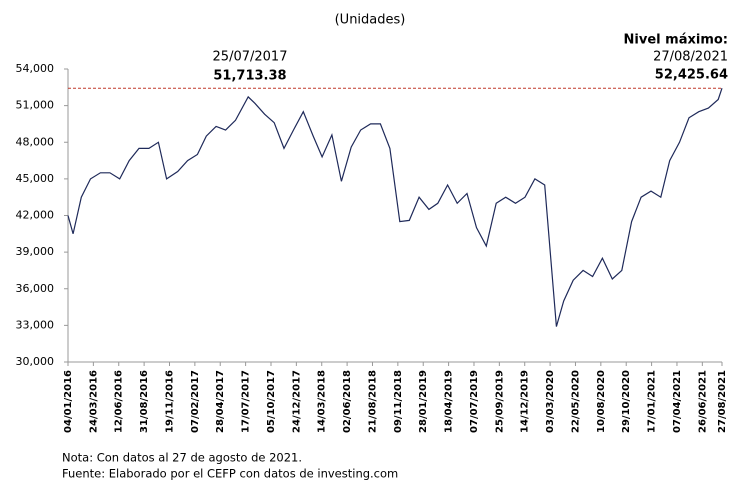 The image size is (731, 482). I want to click on x-tick-label: 29/10/2020, so click(626, 401).